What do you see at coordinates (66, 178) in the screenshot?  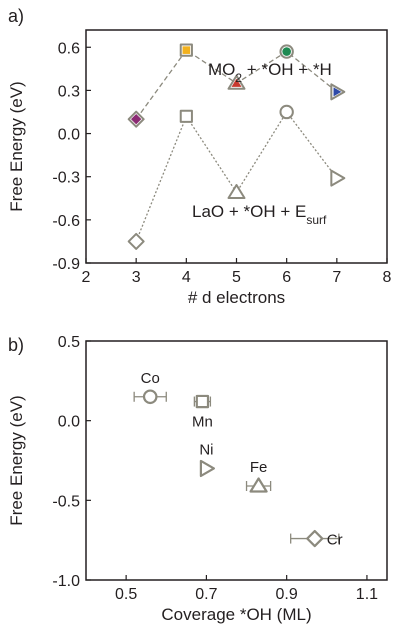 I see `y-tick-label: -0.3` at bounding box center [66, 178].